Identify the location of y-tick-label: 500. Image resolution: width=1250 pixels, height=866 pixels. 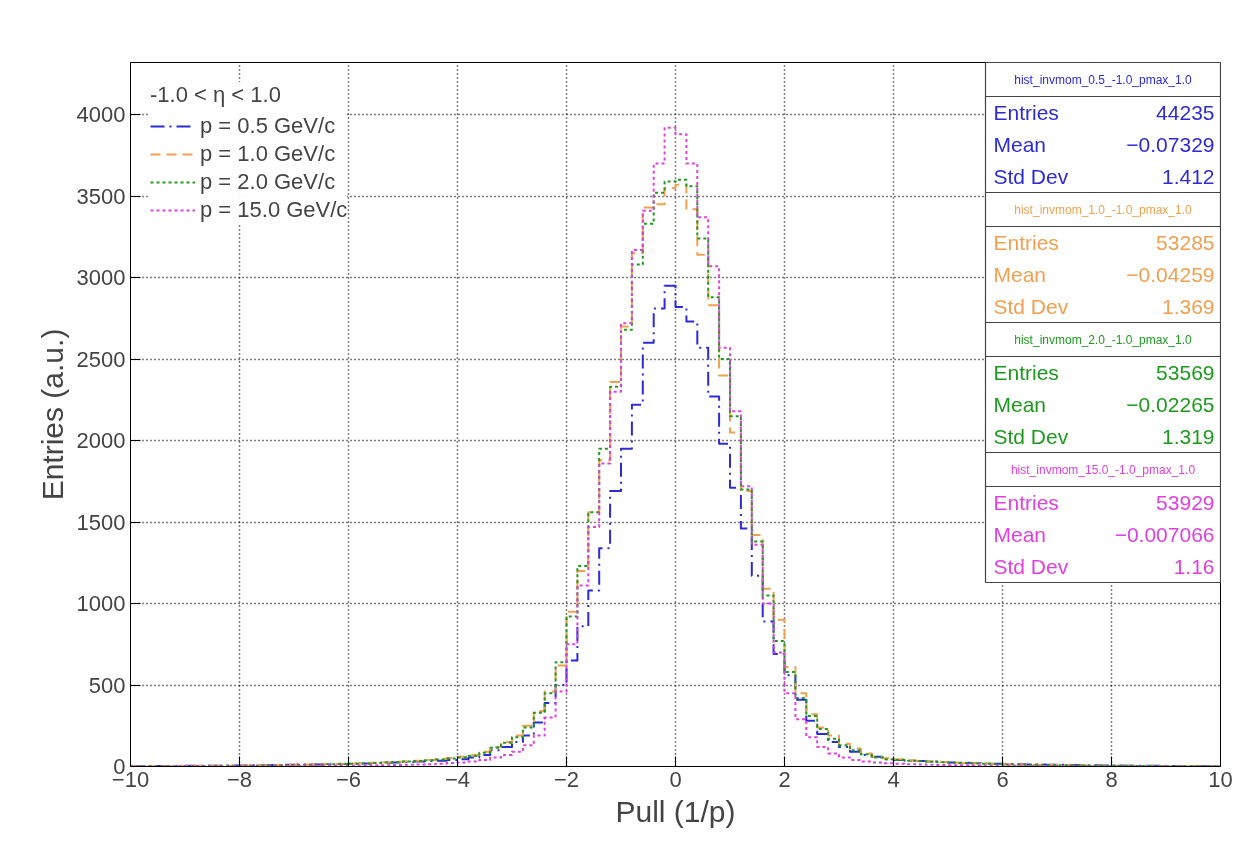
(107, 685).